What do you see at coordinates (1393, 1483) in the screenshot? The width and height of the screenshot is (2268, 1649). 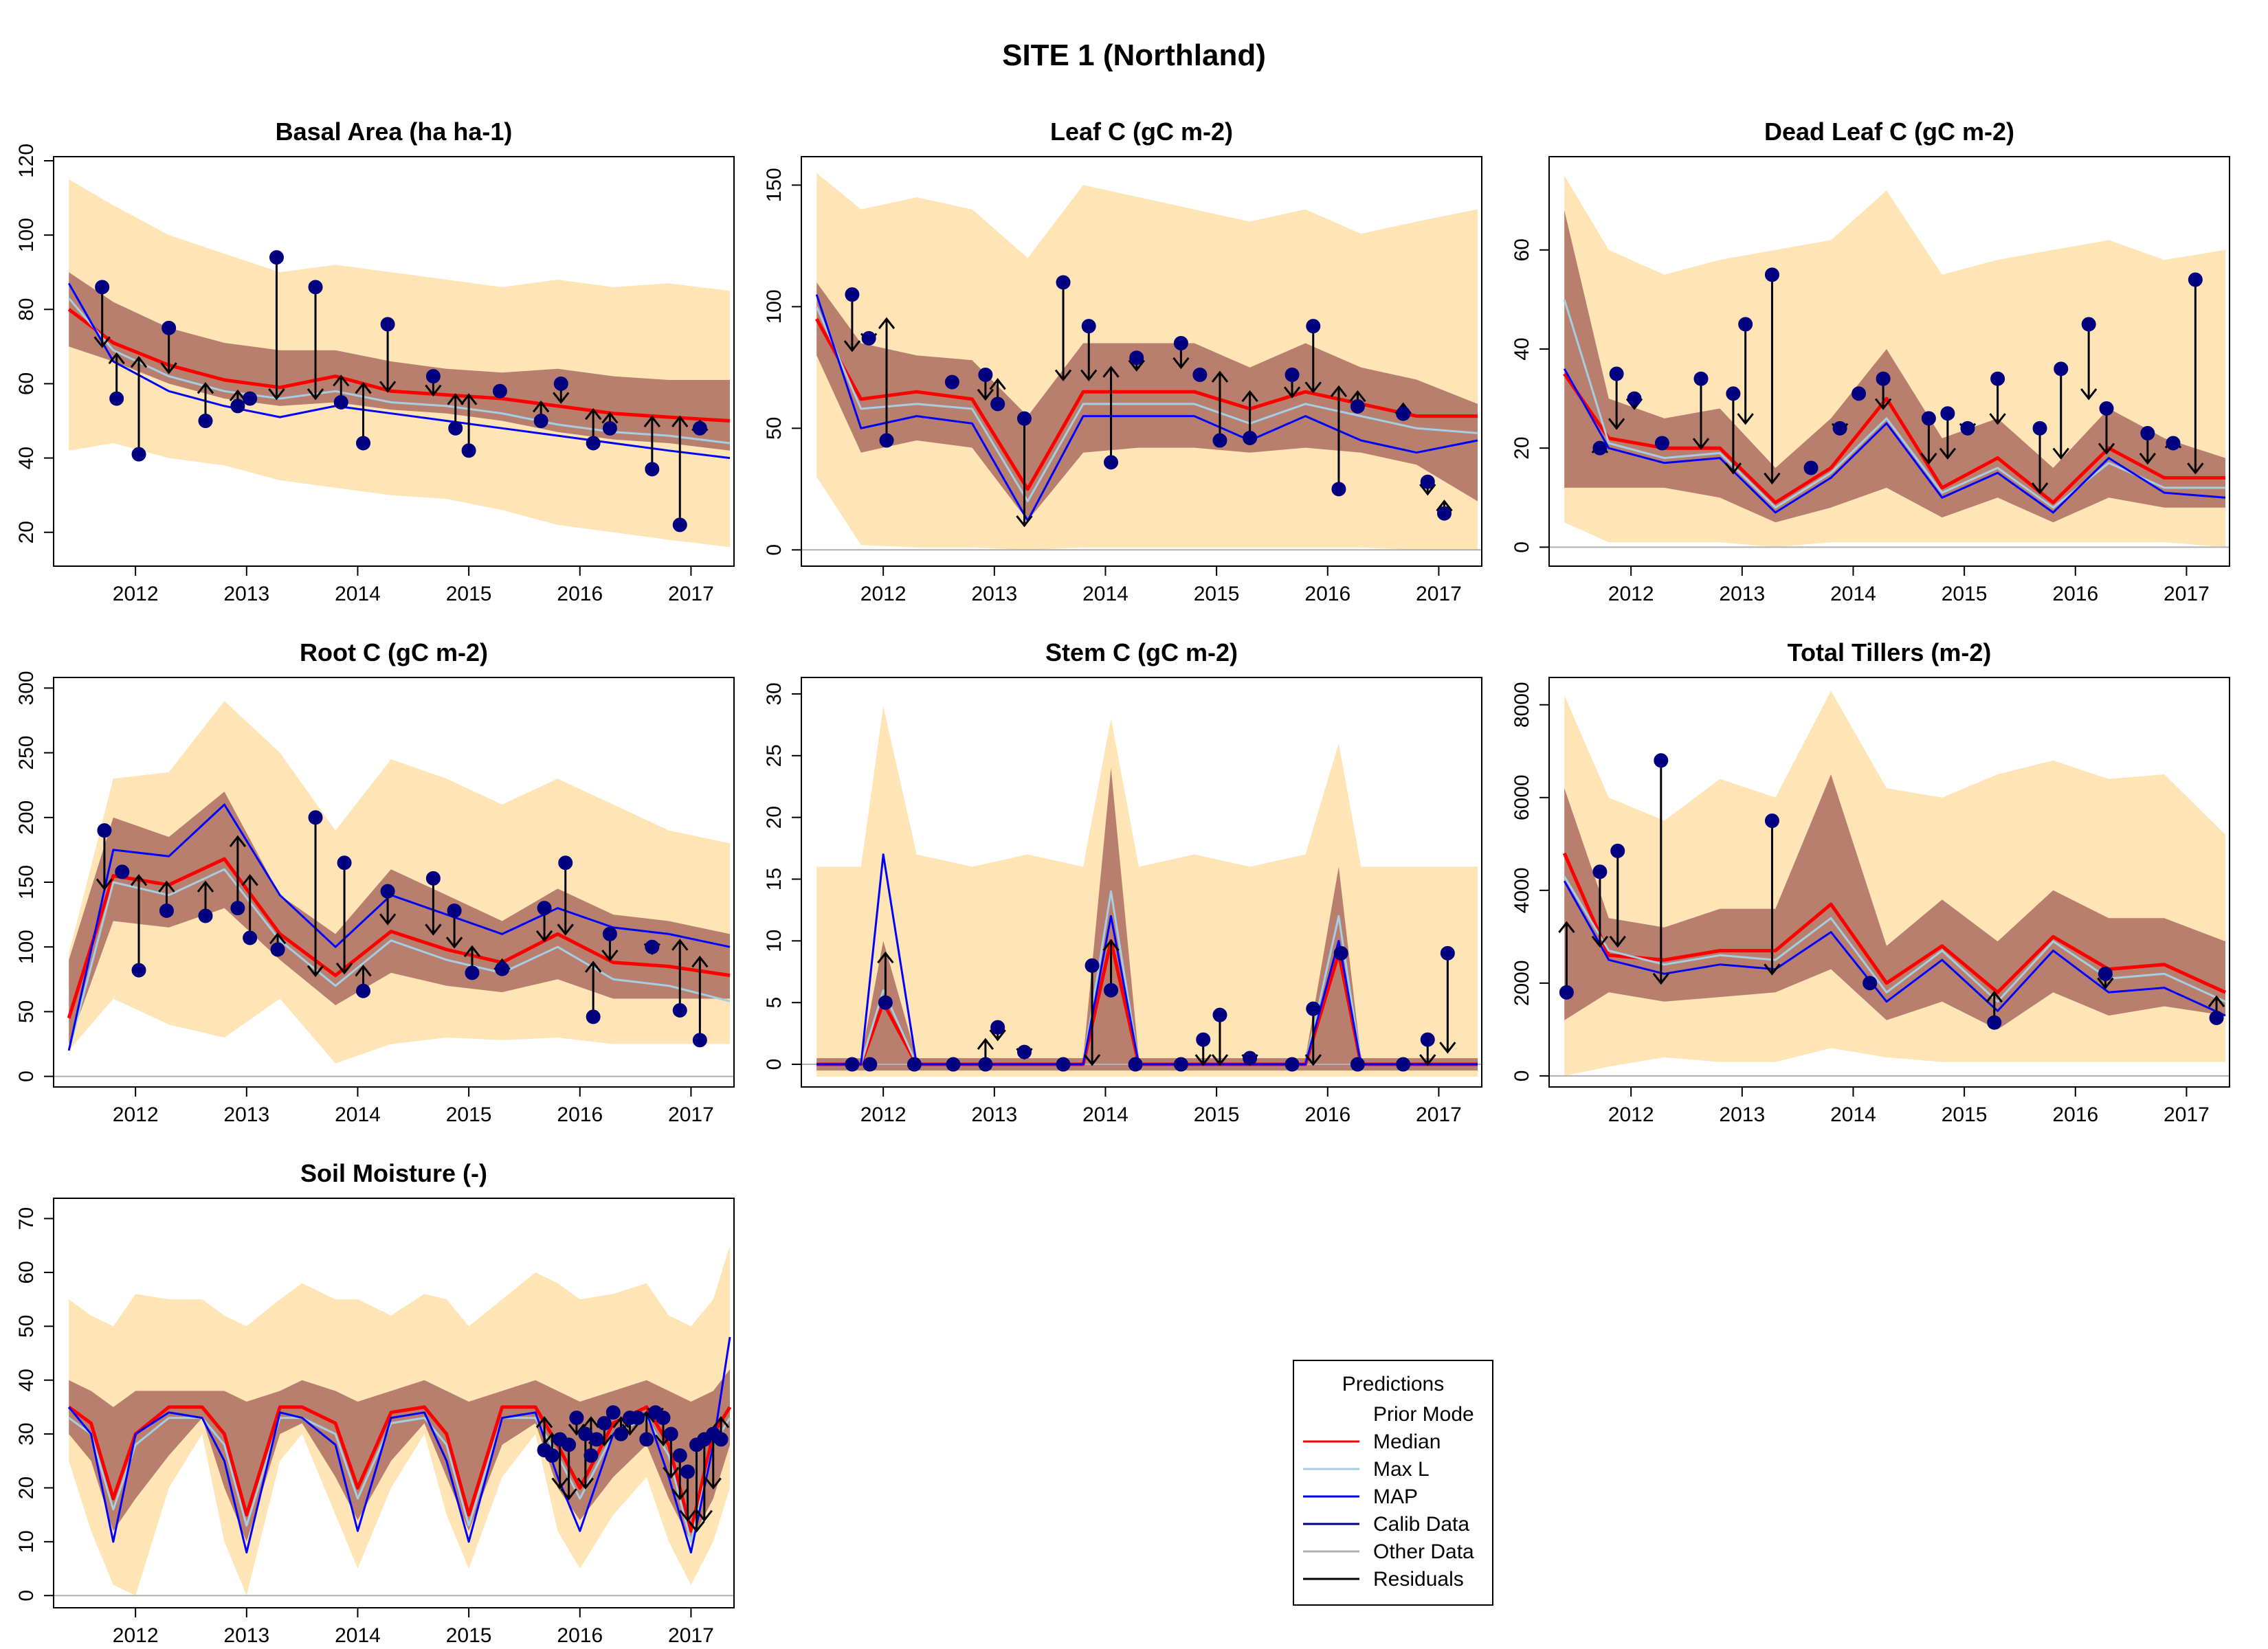 I see `legend-box` at bounding box center [1393, 1483].